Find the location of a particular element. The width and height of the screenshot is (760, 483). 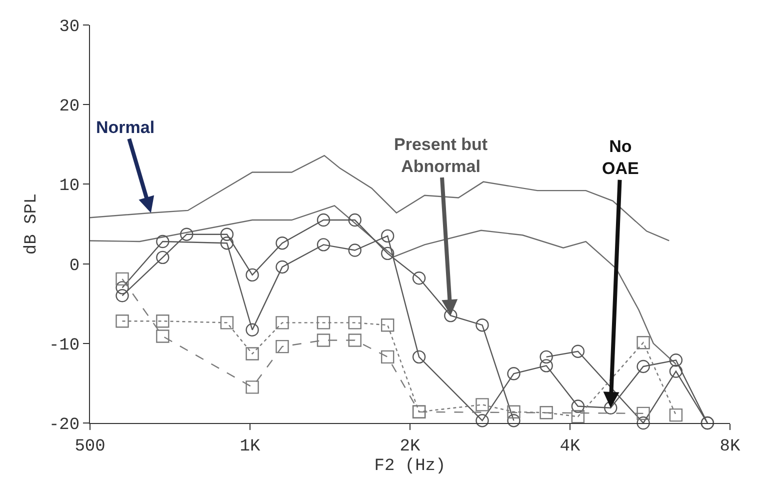

x-tick-label: 2K is located at coordinates (410, 446).